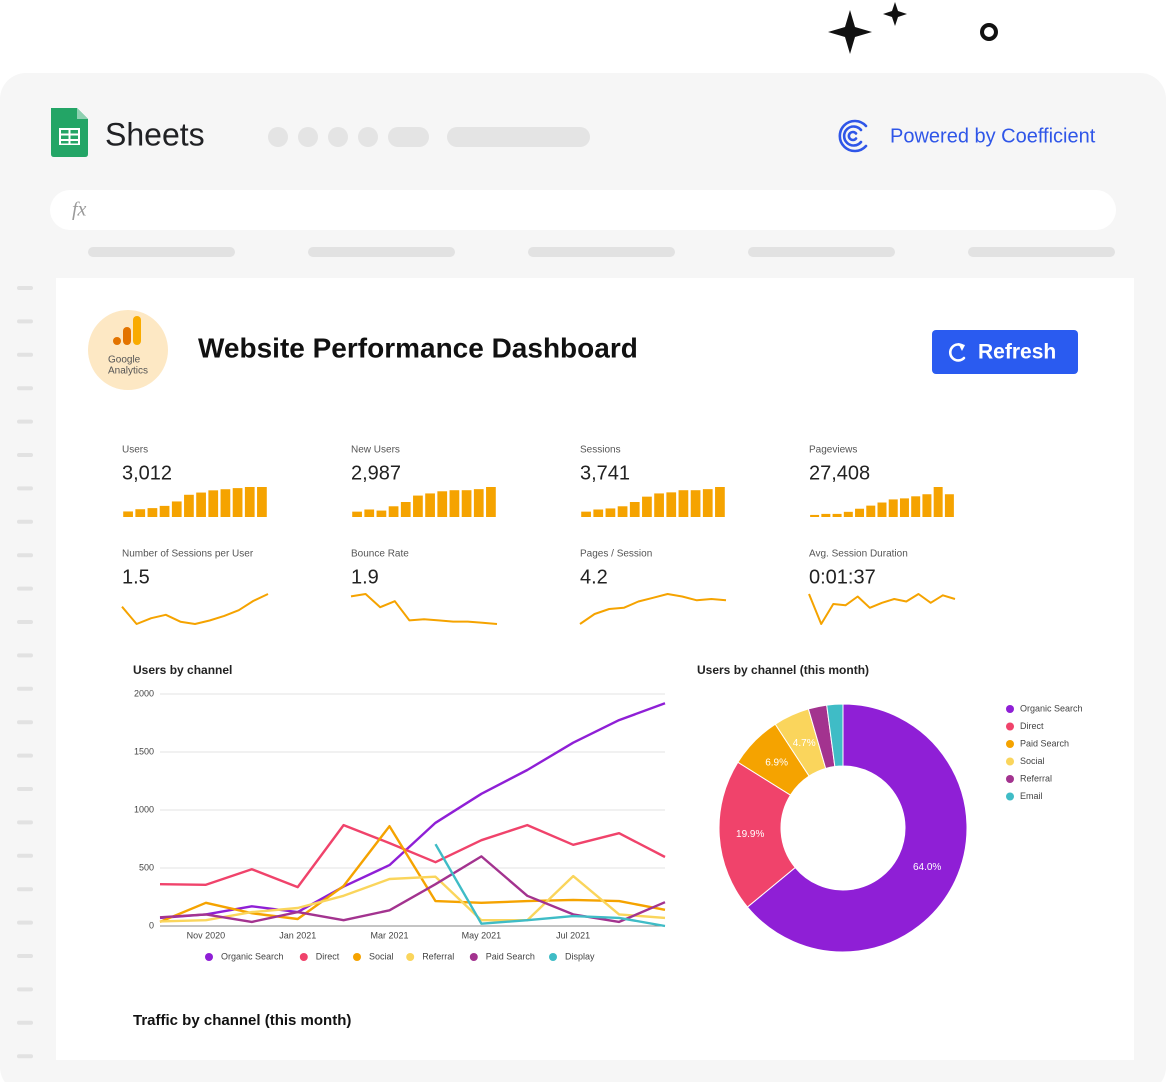  I want to click on y-tick-label: 2000, so click(144, 693).